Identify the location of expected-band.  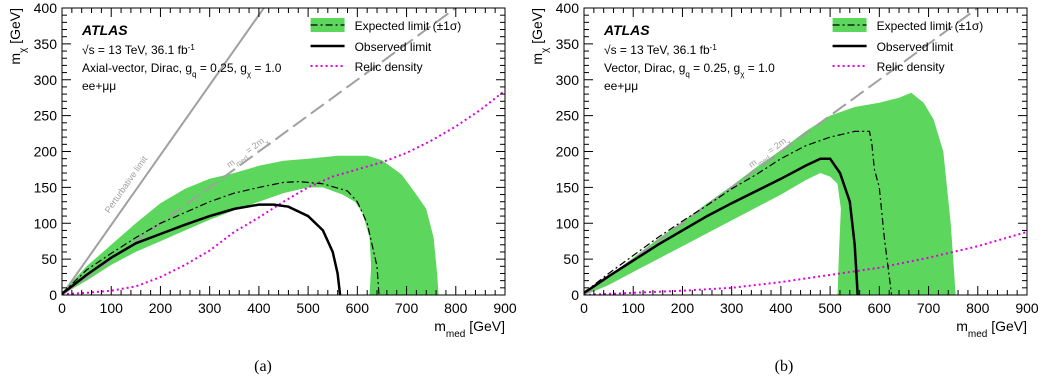
(250, 225).